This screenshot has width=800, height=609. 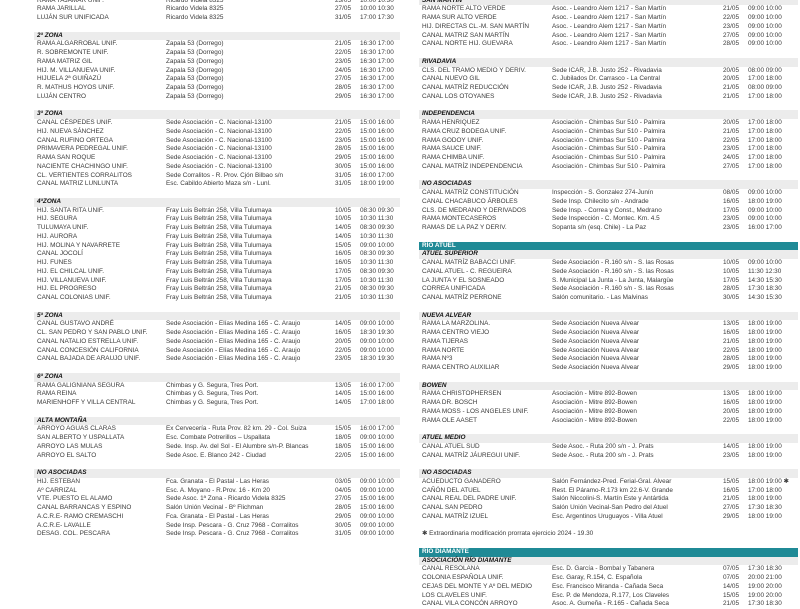 I want to click on time: 10:00 10:30, so click(x=377, y=2).